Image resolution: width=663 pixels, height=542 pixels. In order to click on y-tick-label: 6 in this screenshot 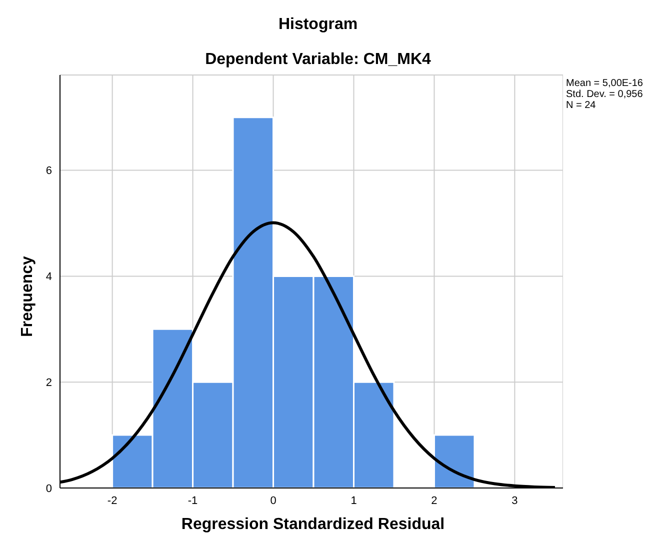, I will do `click(49, 171)`.